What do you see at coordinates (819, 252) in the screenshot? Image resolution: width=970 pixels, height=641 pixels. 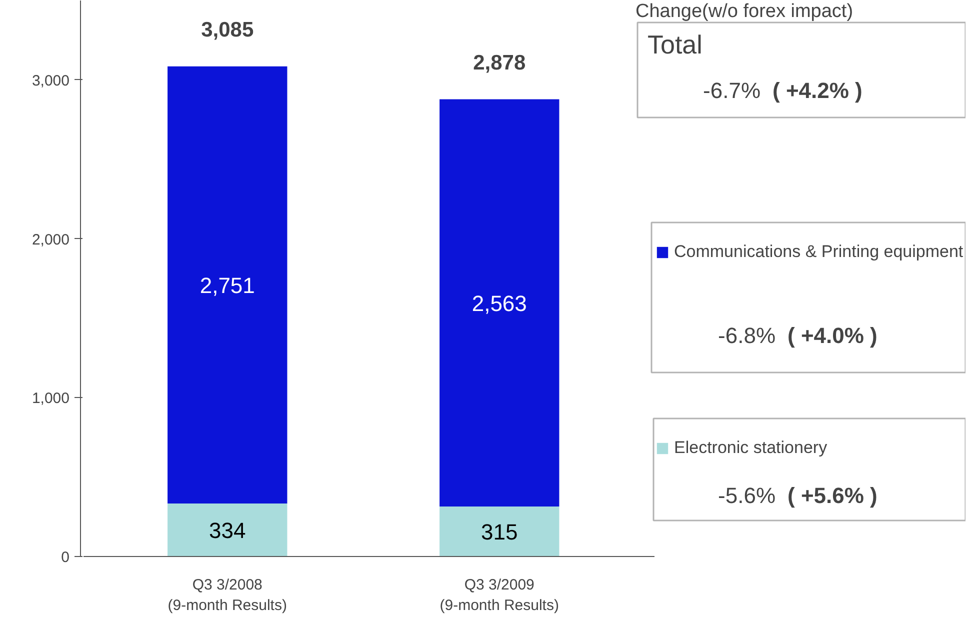 I see `legend-label: Communications & Printing equipment` at bounding box center [819, 252].